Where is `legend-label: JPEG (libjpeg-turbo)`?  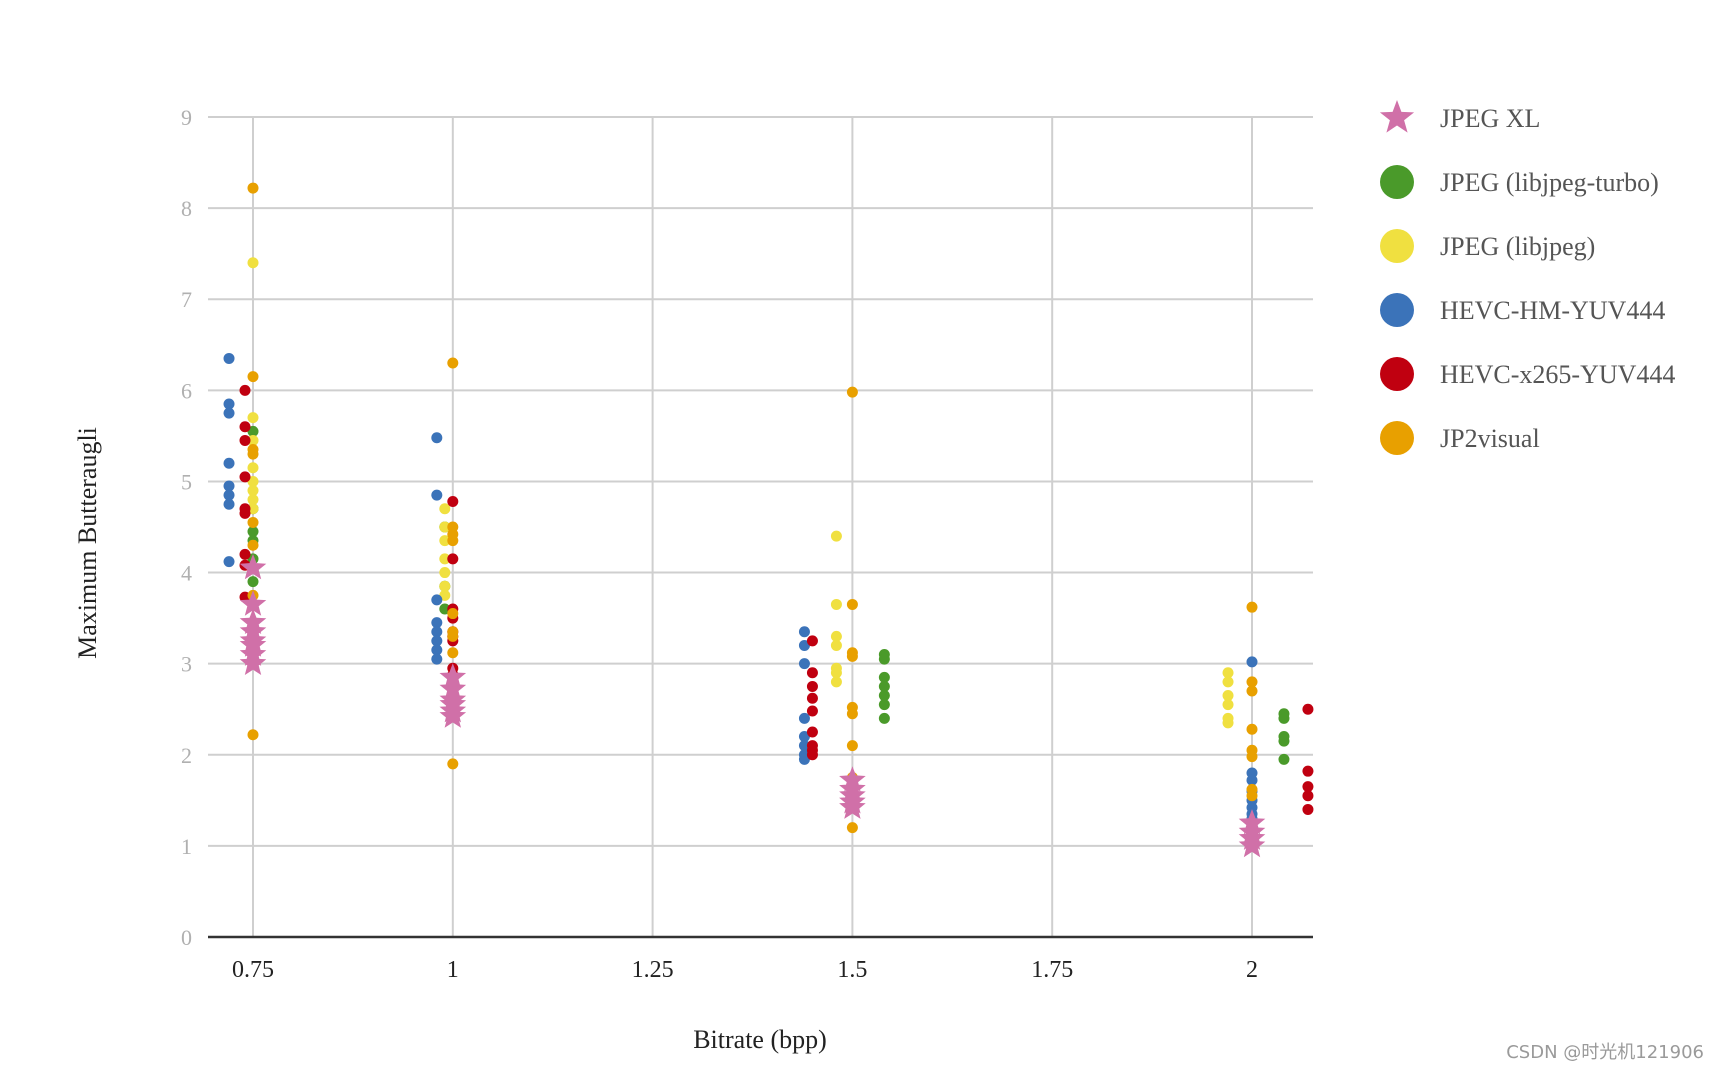
legend-label: JPEG (libjpeg-turbo) is located at coordinates (1549, 182).